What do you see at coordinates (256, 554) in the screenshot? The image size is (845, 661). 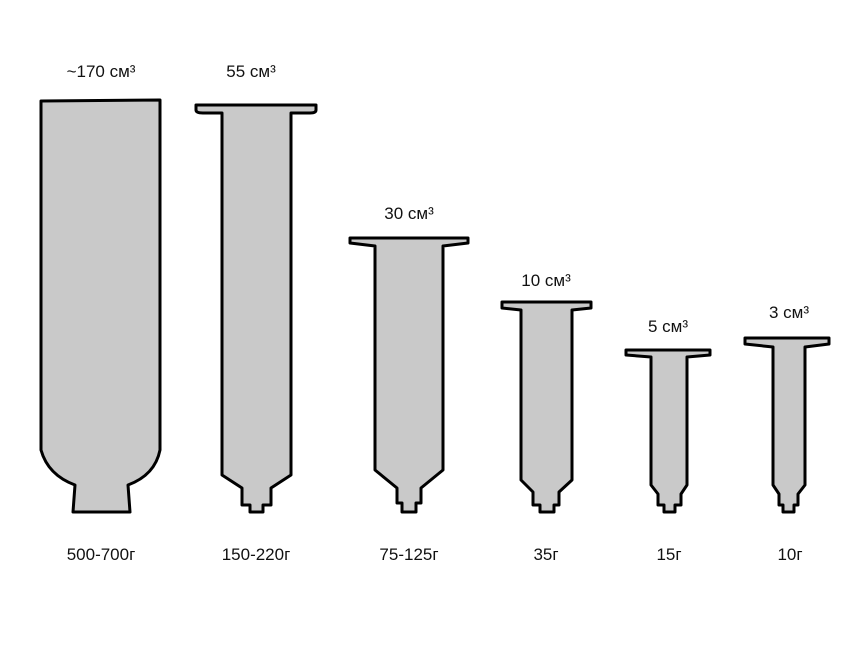 I see `weight-label: 150-220г` at bounding box center [256, 554].